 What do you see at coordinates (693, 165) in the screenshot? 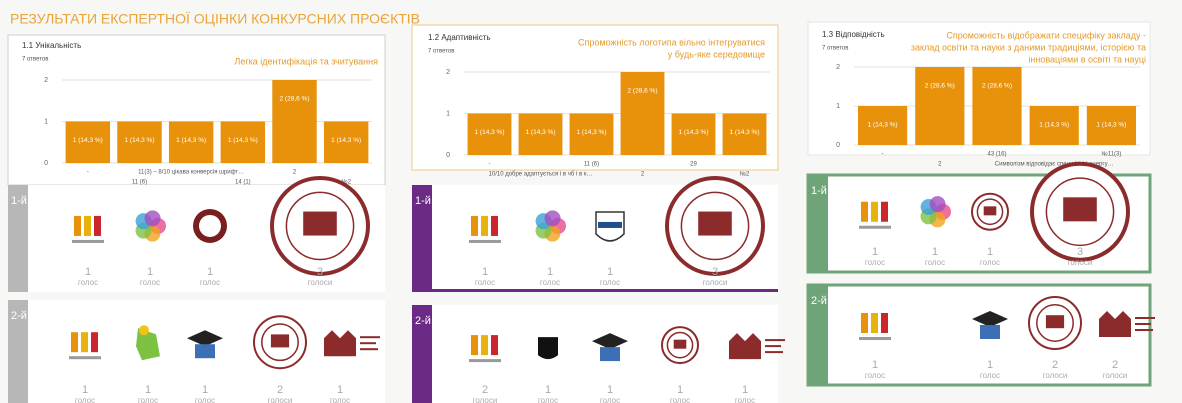
I see `x-tick-label: 29` at bounding box center [693, 165].